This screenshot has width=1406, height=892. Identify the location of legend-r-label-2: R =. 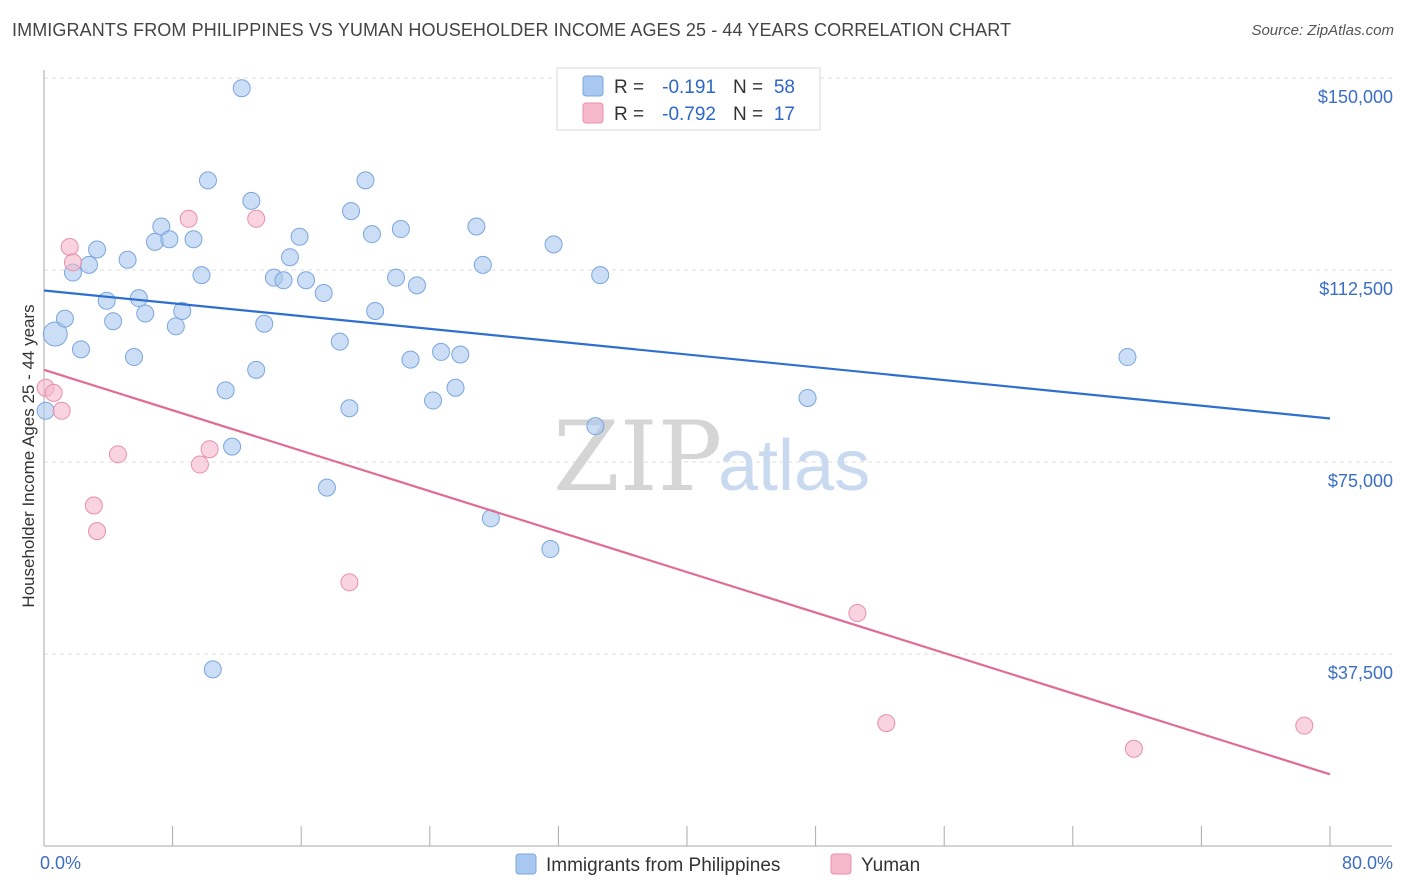
(629, 114).